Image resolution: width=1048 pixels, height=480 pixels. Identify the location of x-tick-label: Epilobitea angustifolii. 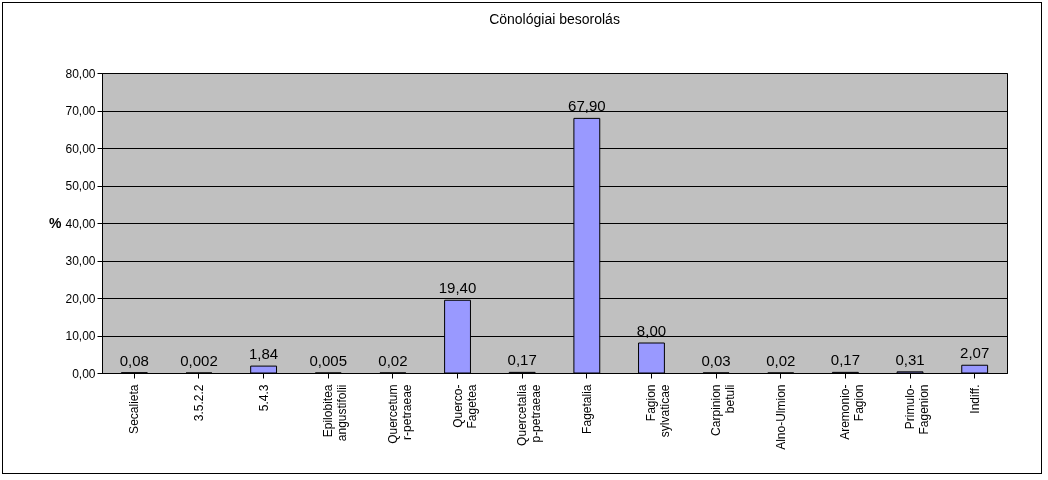
(335, 413).